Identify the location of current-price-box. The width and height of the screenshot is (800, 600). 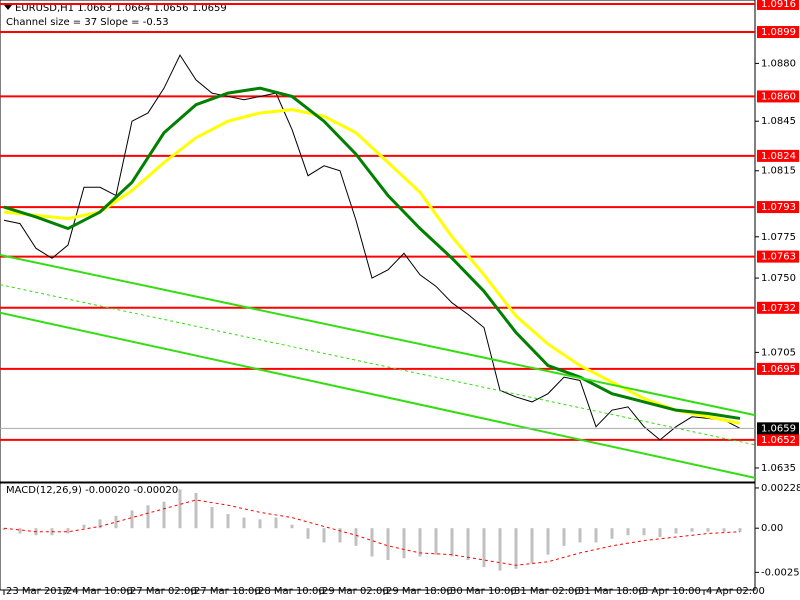
(778, 428).